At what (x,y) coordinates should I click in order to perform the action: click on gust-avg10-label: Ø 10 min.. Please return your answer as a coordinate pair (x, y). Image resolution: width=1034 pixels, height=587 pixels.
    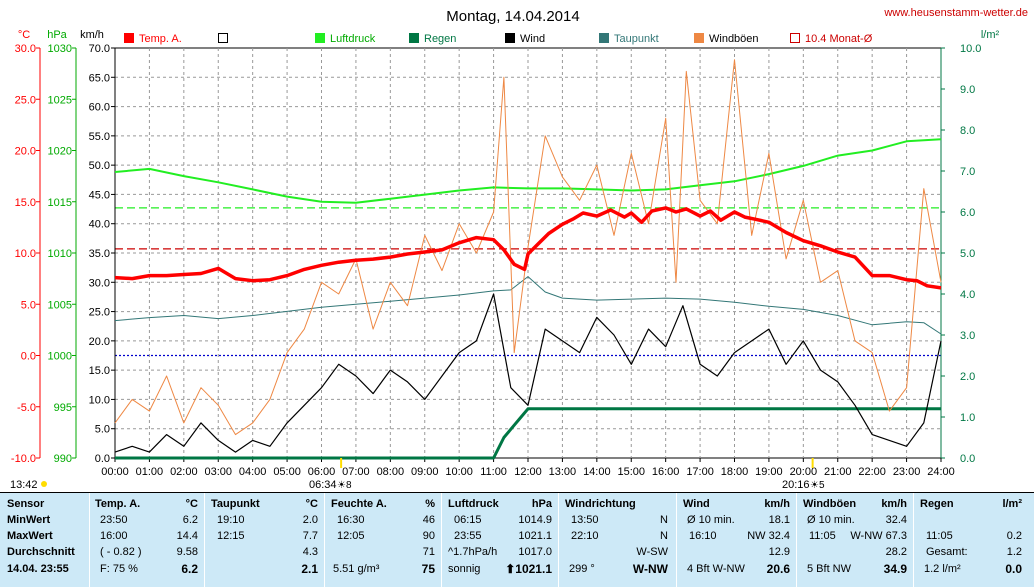
    Looking at the image, I should click on (831, 520).